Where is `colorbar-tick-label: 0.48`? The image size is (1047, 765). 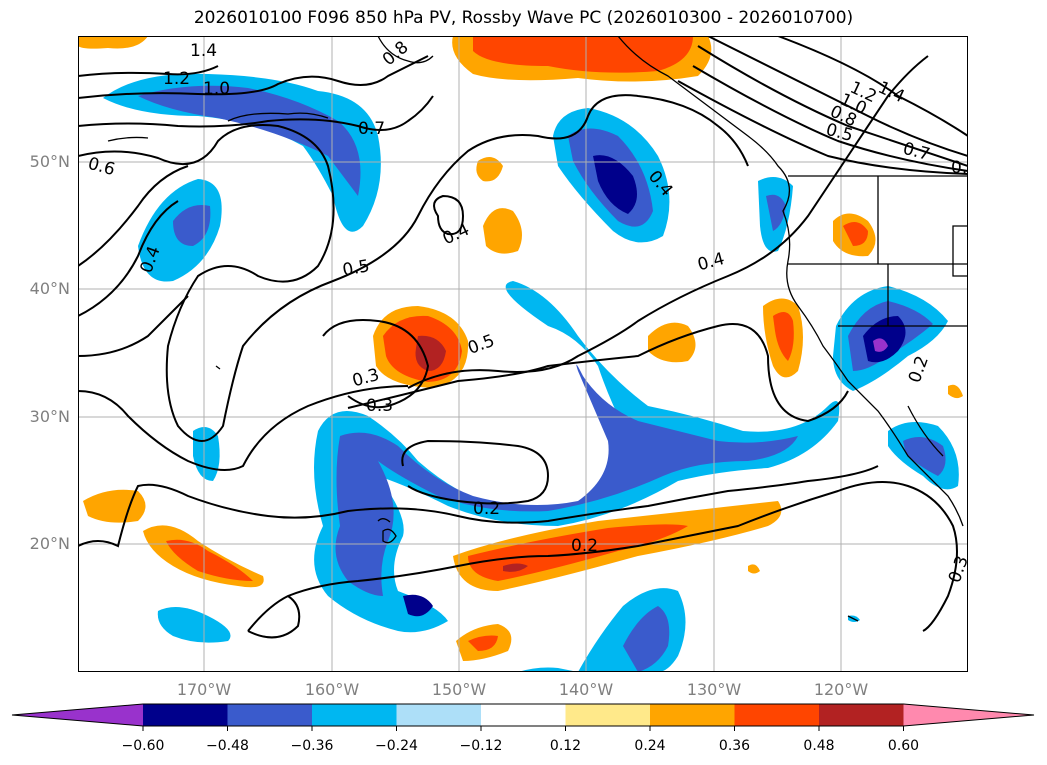
colorbar-tick-label: 0.48 is located at coordinates (819, 746).